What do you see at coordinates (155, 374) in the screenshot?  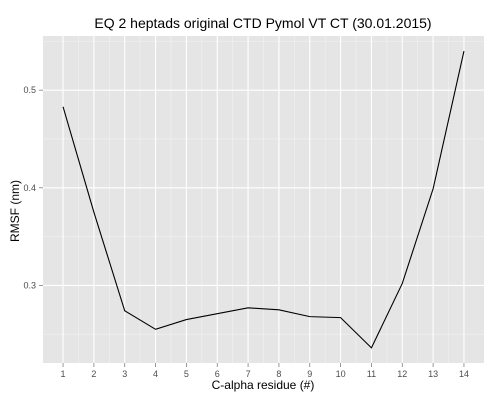 I see `x-tick-label: 4` at bounding box center [155, 374].